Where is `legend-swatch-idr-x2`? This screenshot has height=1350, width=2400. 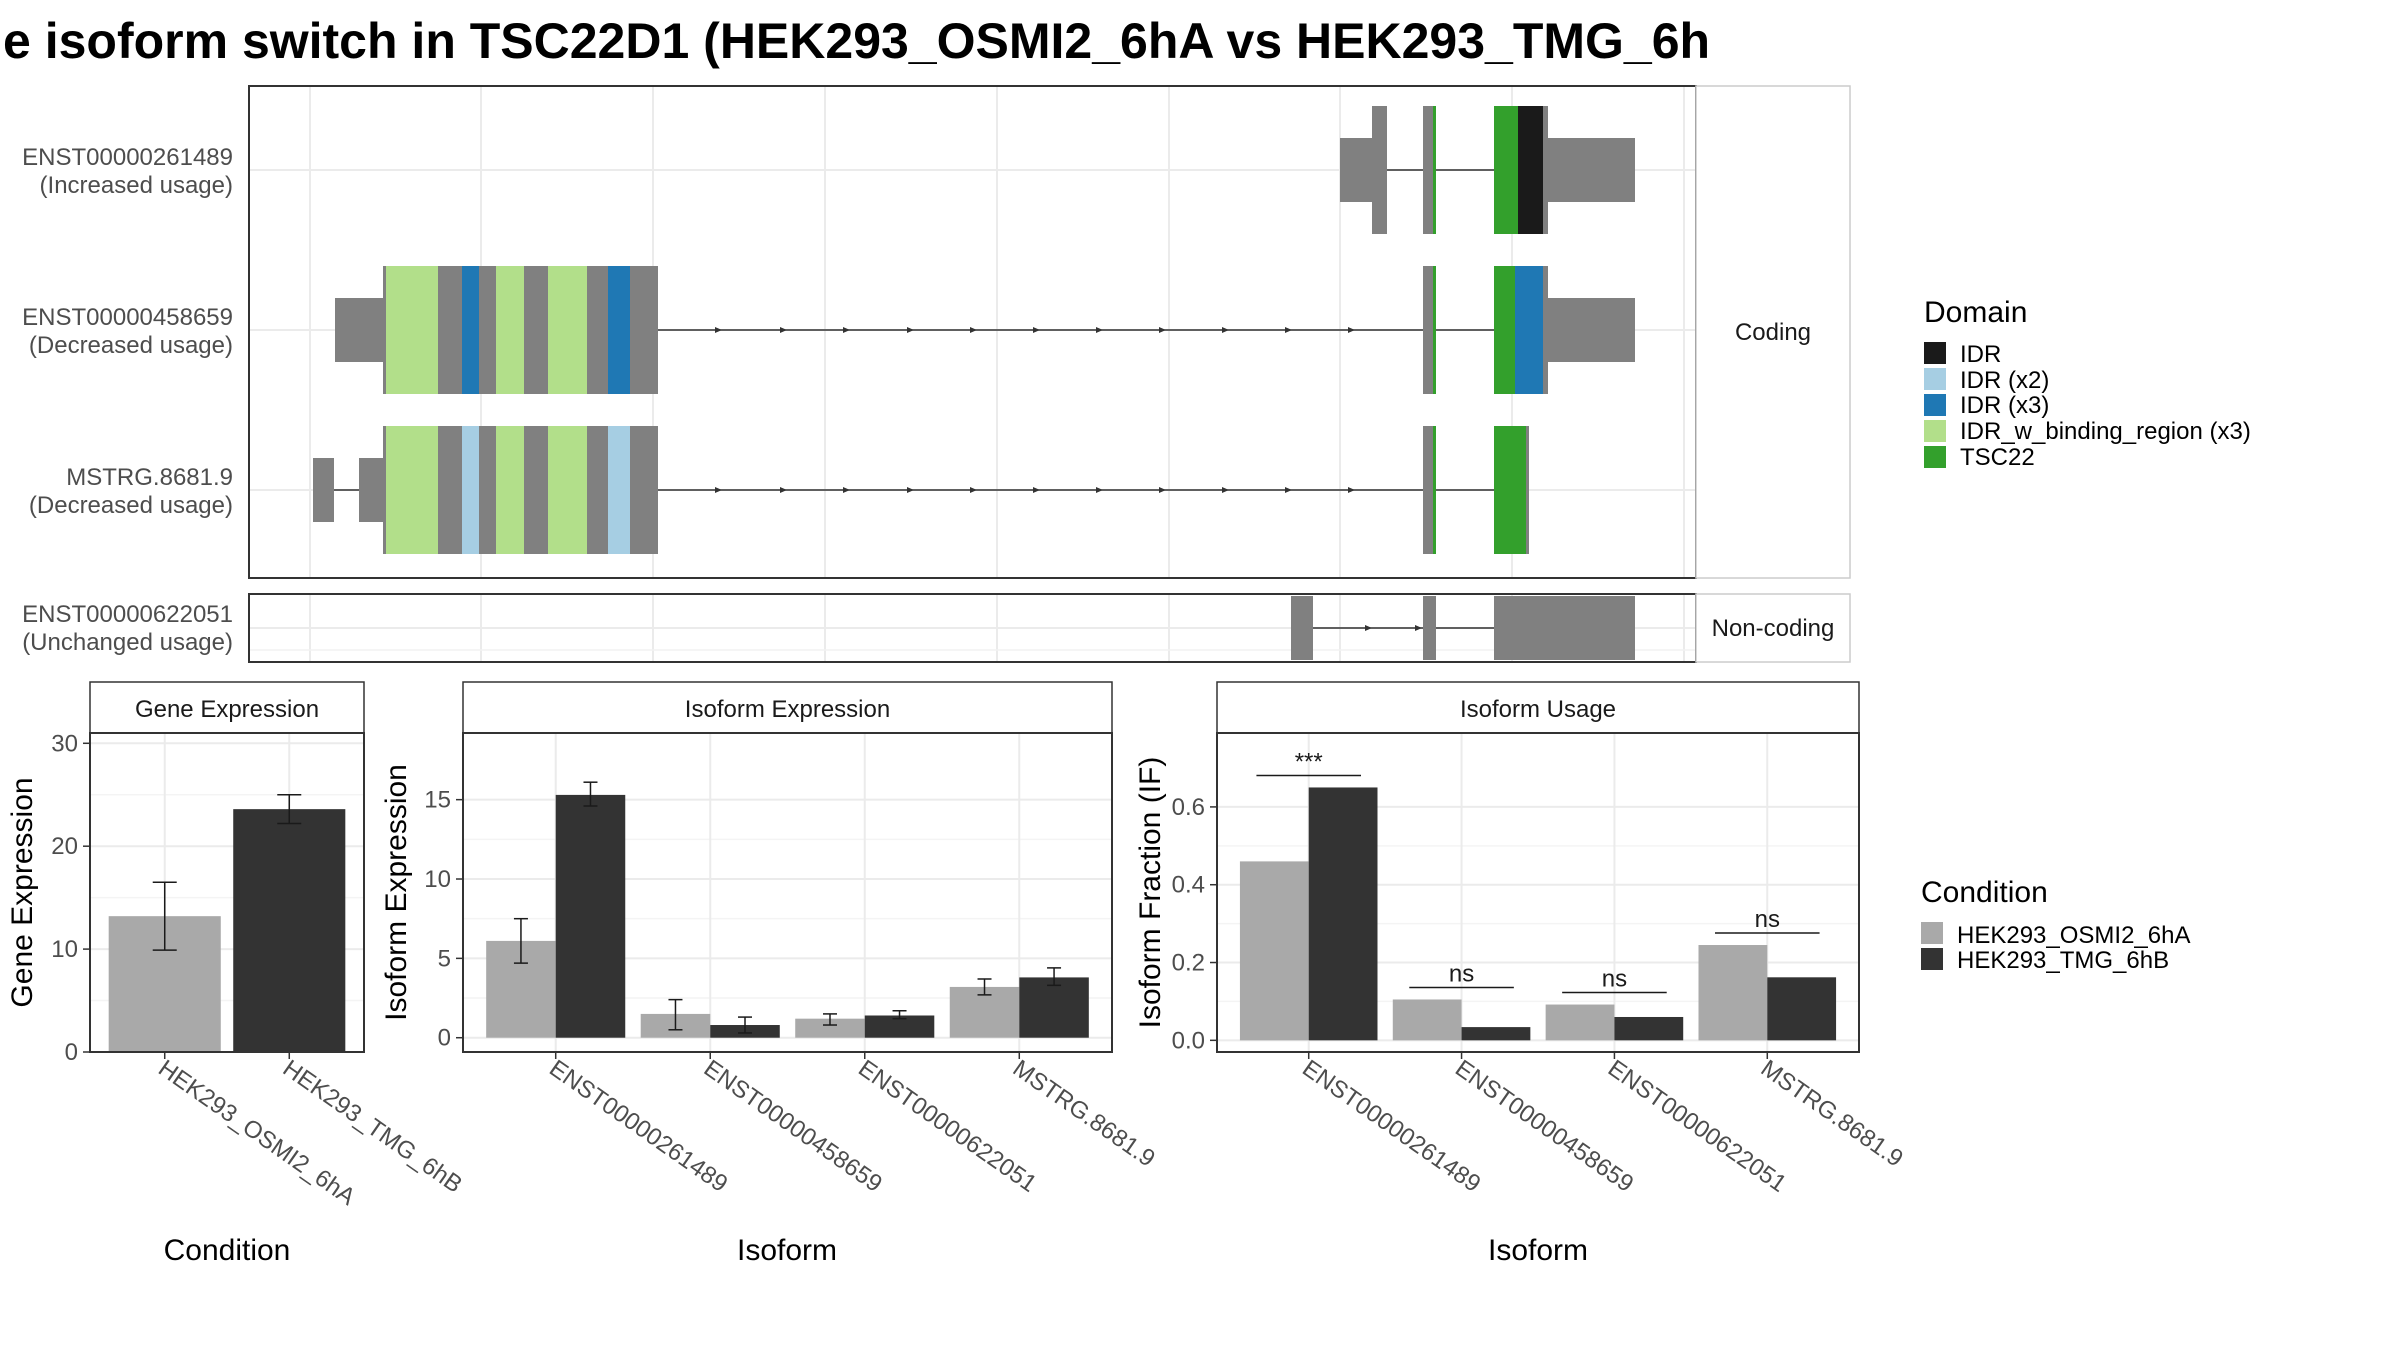 legend-swatch-idr-x2 is located at coordinates (1935, 379).